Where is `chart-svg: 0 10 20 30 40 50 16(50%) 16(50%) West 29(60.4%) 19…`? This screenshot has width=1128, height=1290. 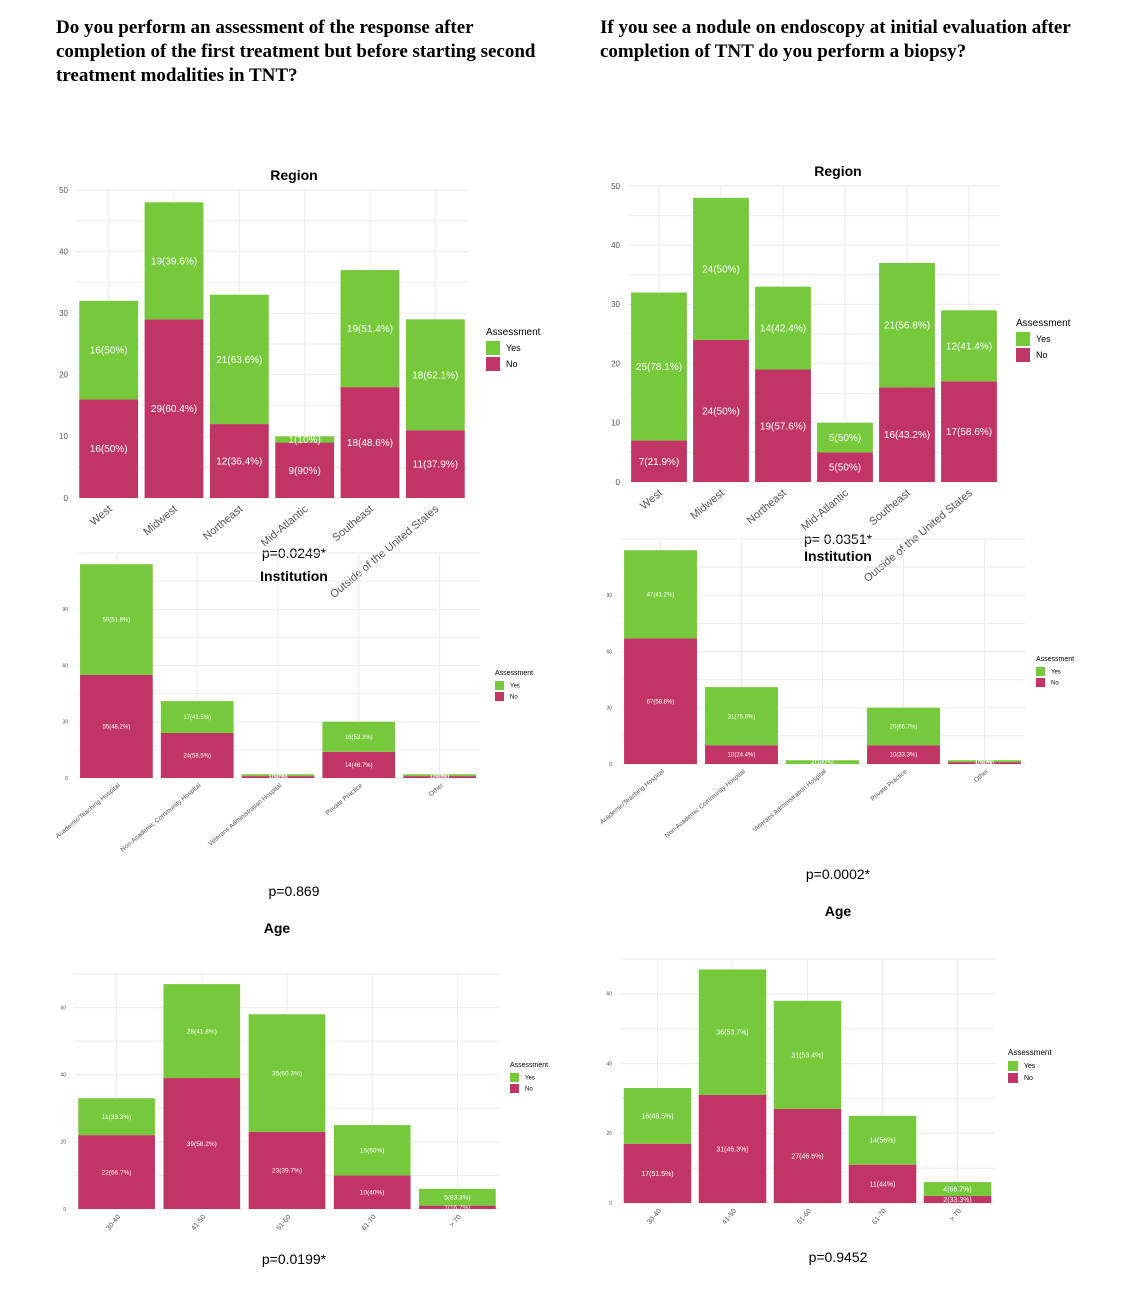
chart-svg: 0 10 20 30 40 50 16(50%) 16(50%) West 29(60.4%) 19… is located at coordinates (300, 384).